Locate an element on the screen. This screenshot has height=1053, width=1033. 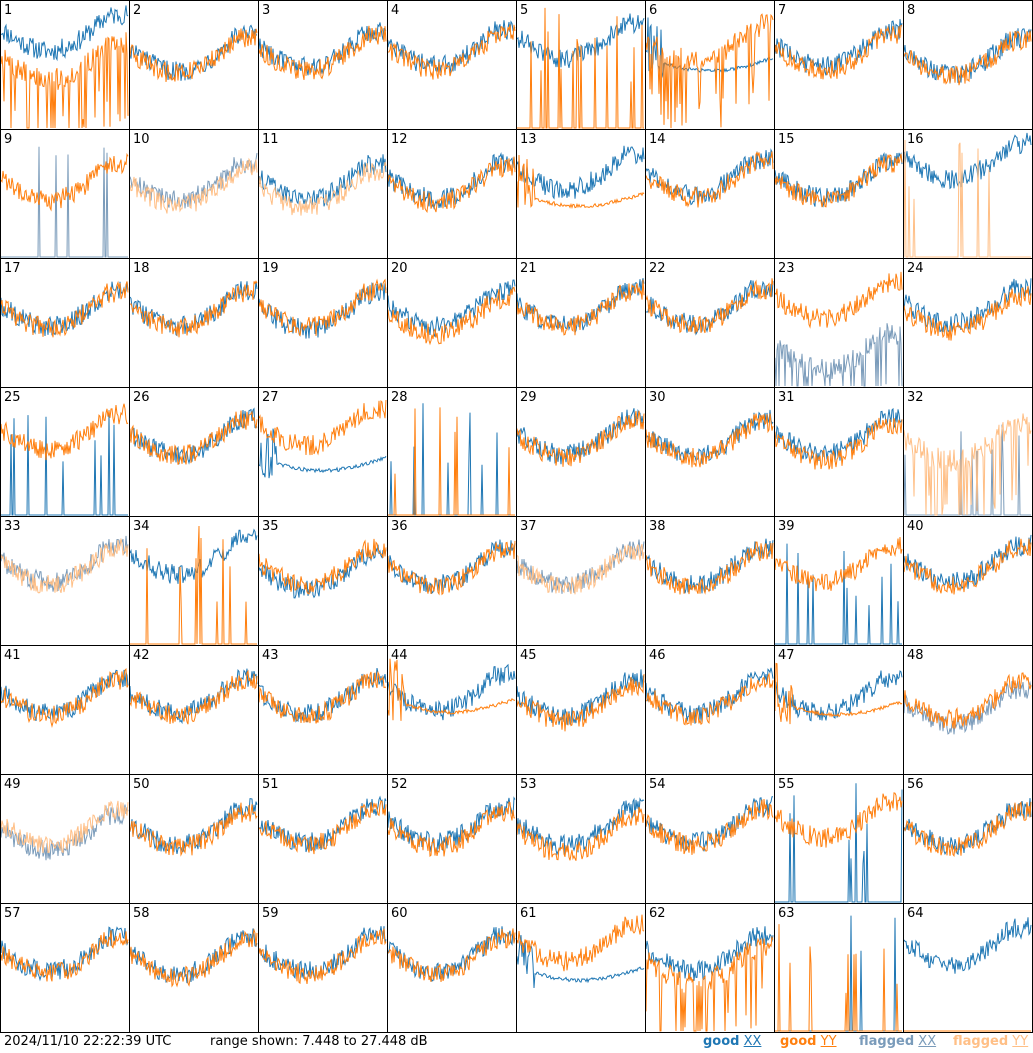
panel-41: 41 is located at coordinates (65, 710).